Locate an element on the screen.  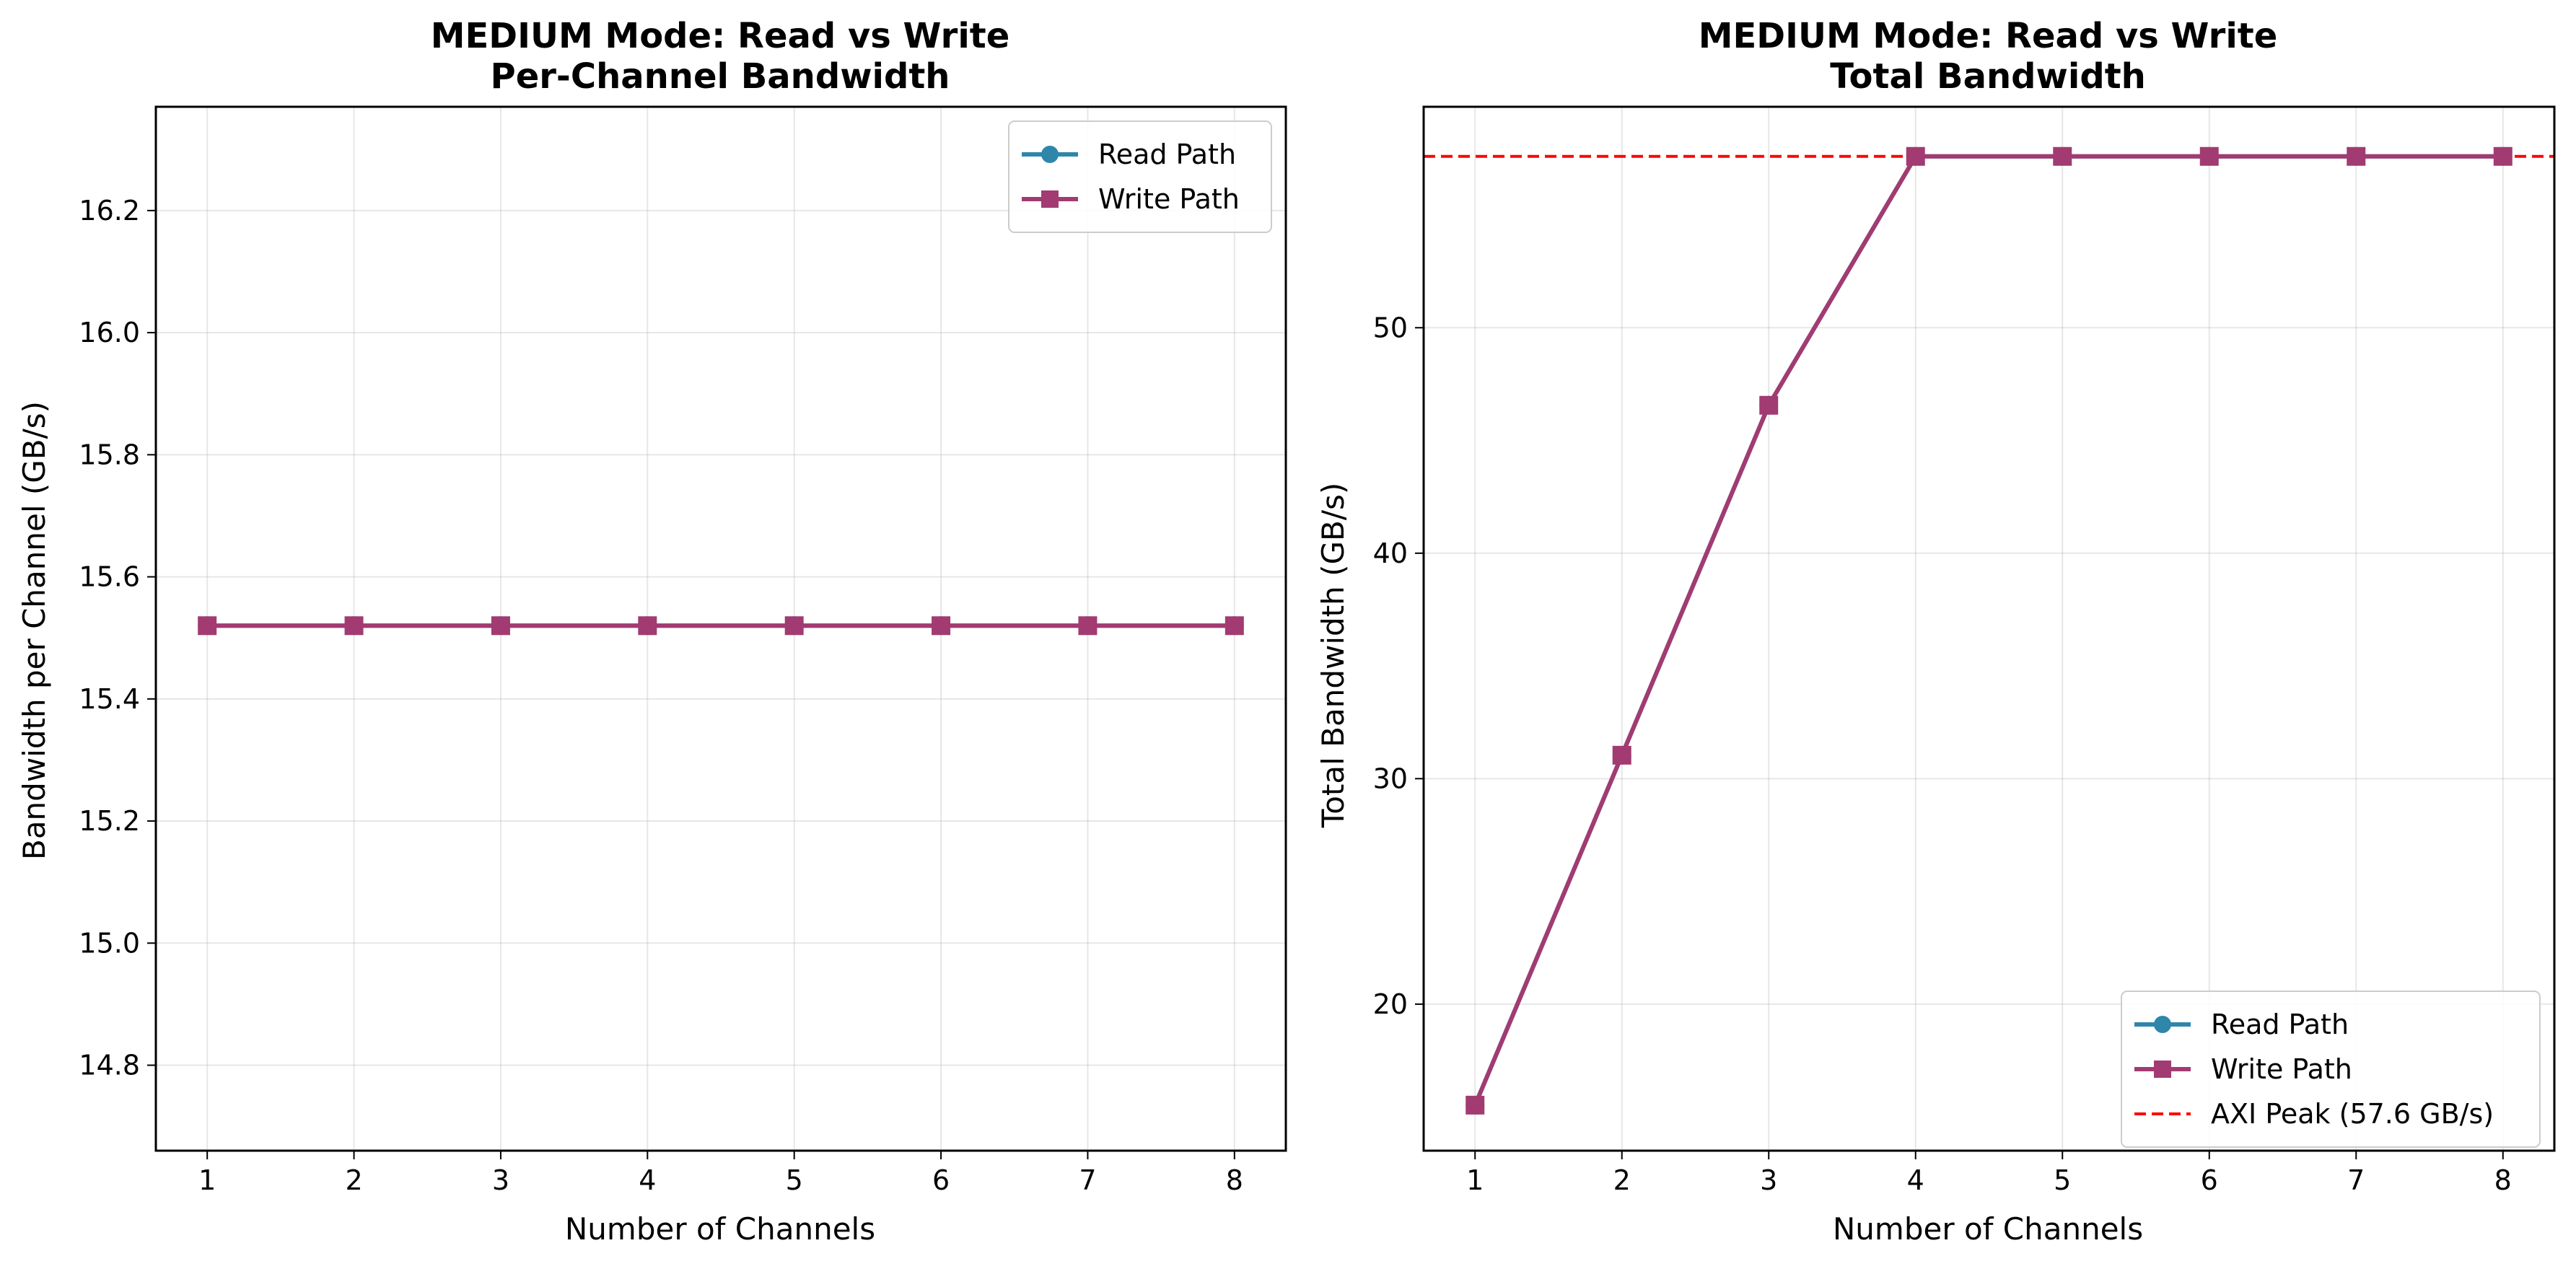
y-tick-label: 50 is located at coordinates (1390, 327).